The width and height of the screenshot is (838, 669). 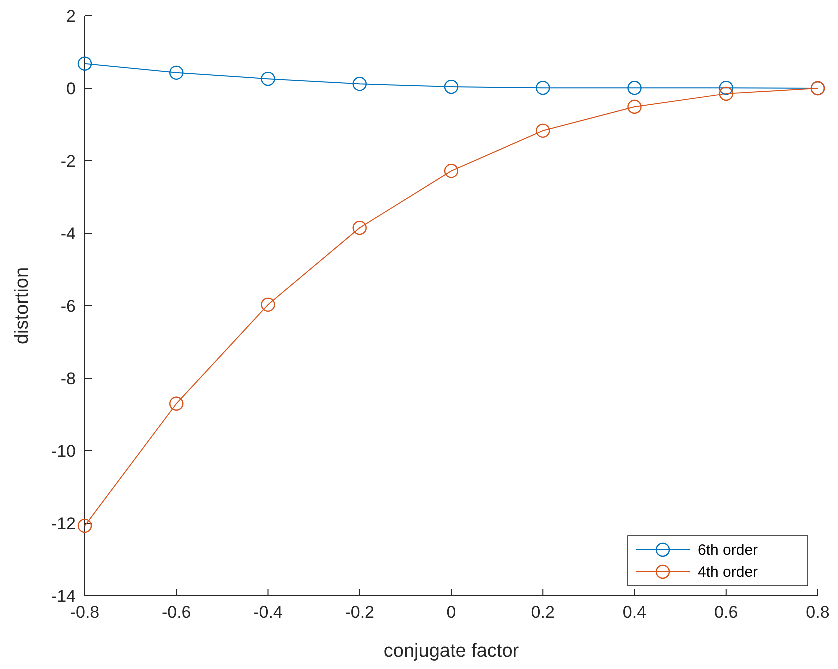 I want to click on x-tick-label: -0.6, so click(x=177, y=612).